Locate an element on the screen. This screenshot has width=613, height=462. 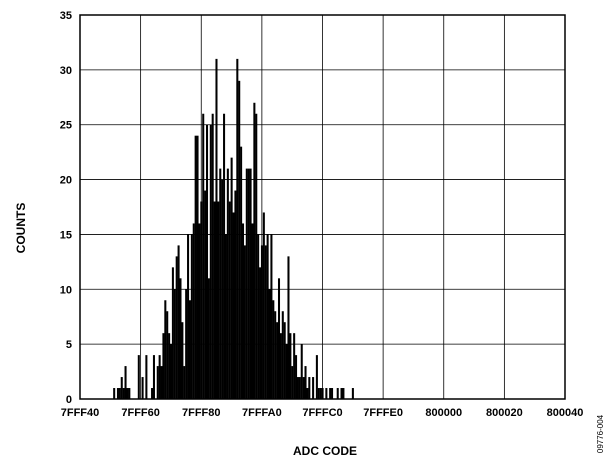
y-tick-label: 10 is located at coordinates (66, 290).